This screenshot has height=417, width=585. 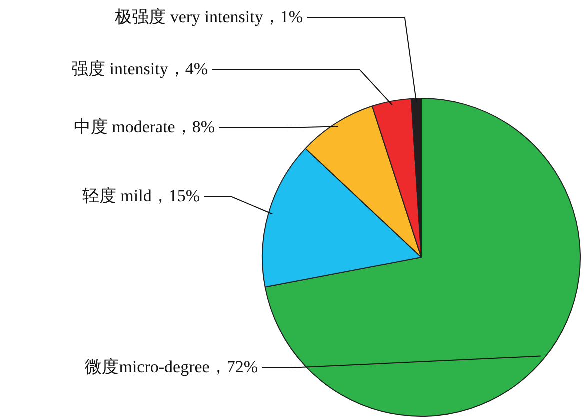 What do you see at coordinates (140, 68) in the screenshot?
I see `slice-label: 强度 intensity，4%` at bounding box center [140, 68].